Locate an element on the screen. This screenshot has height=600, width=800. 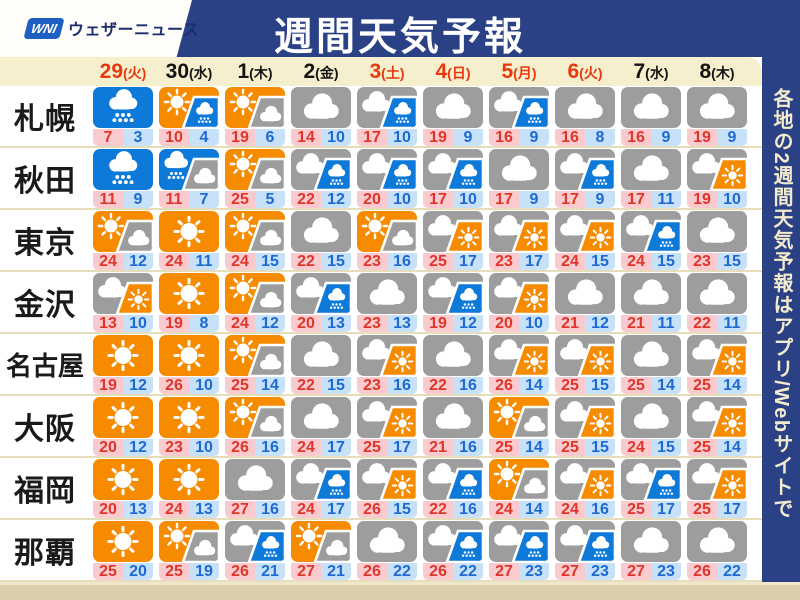
temperature-pair: 26 21 is located at coordinates (255, 571).